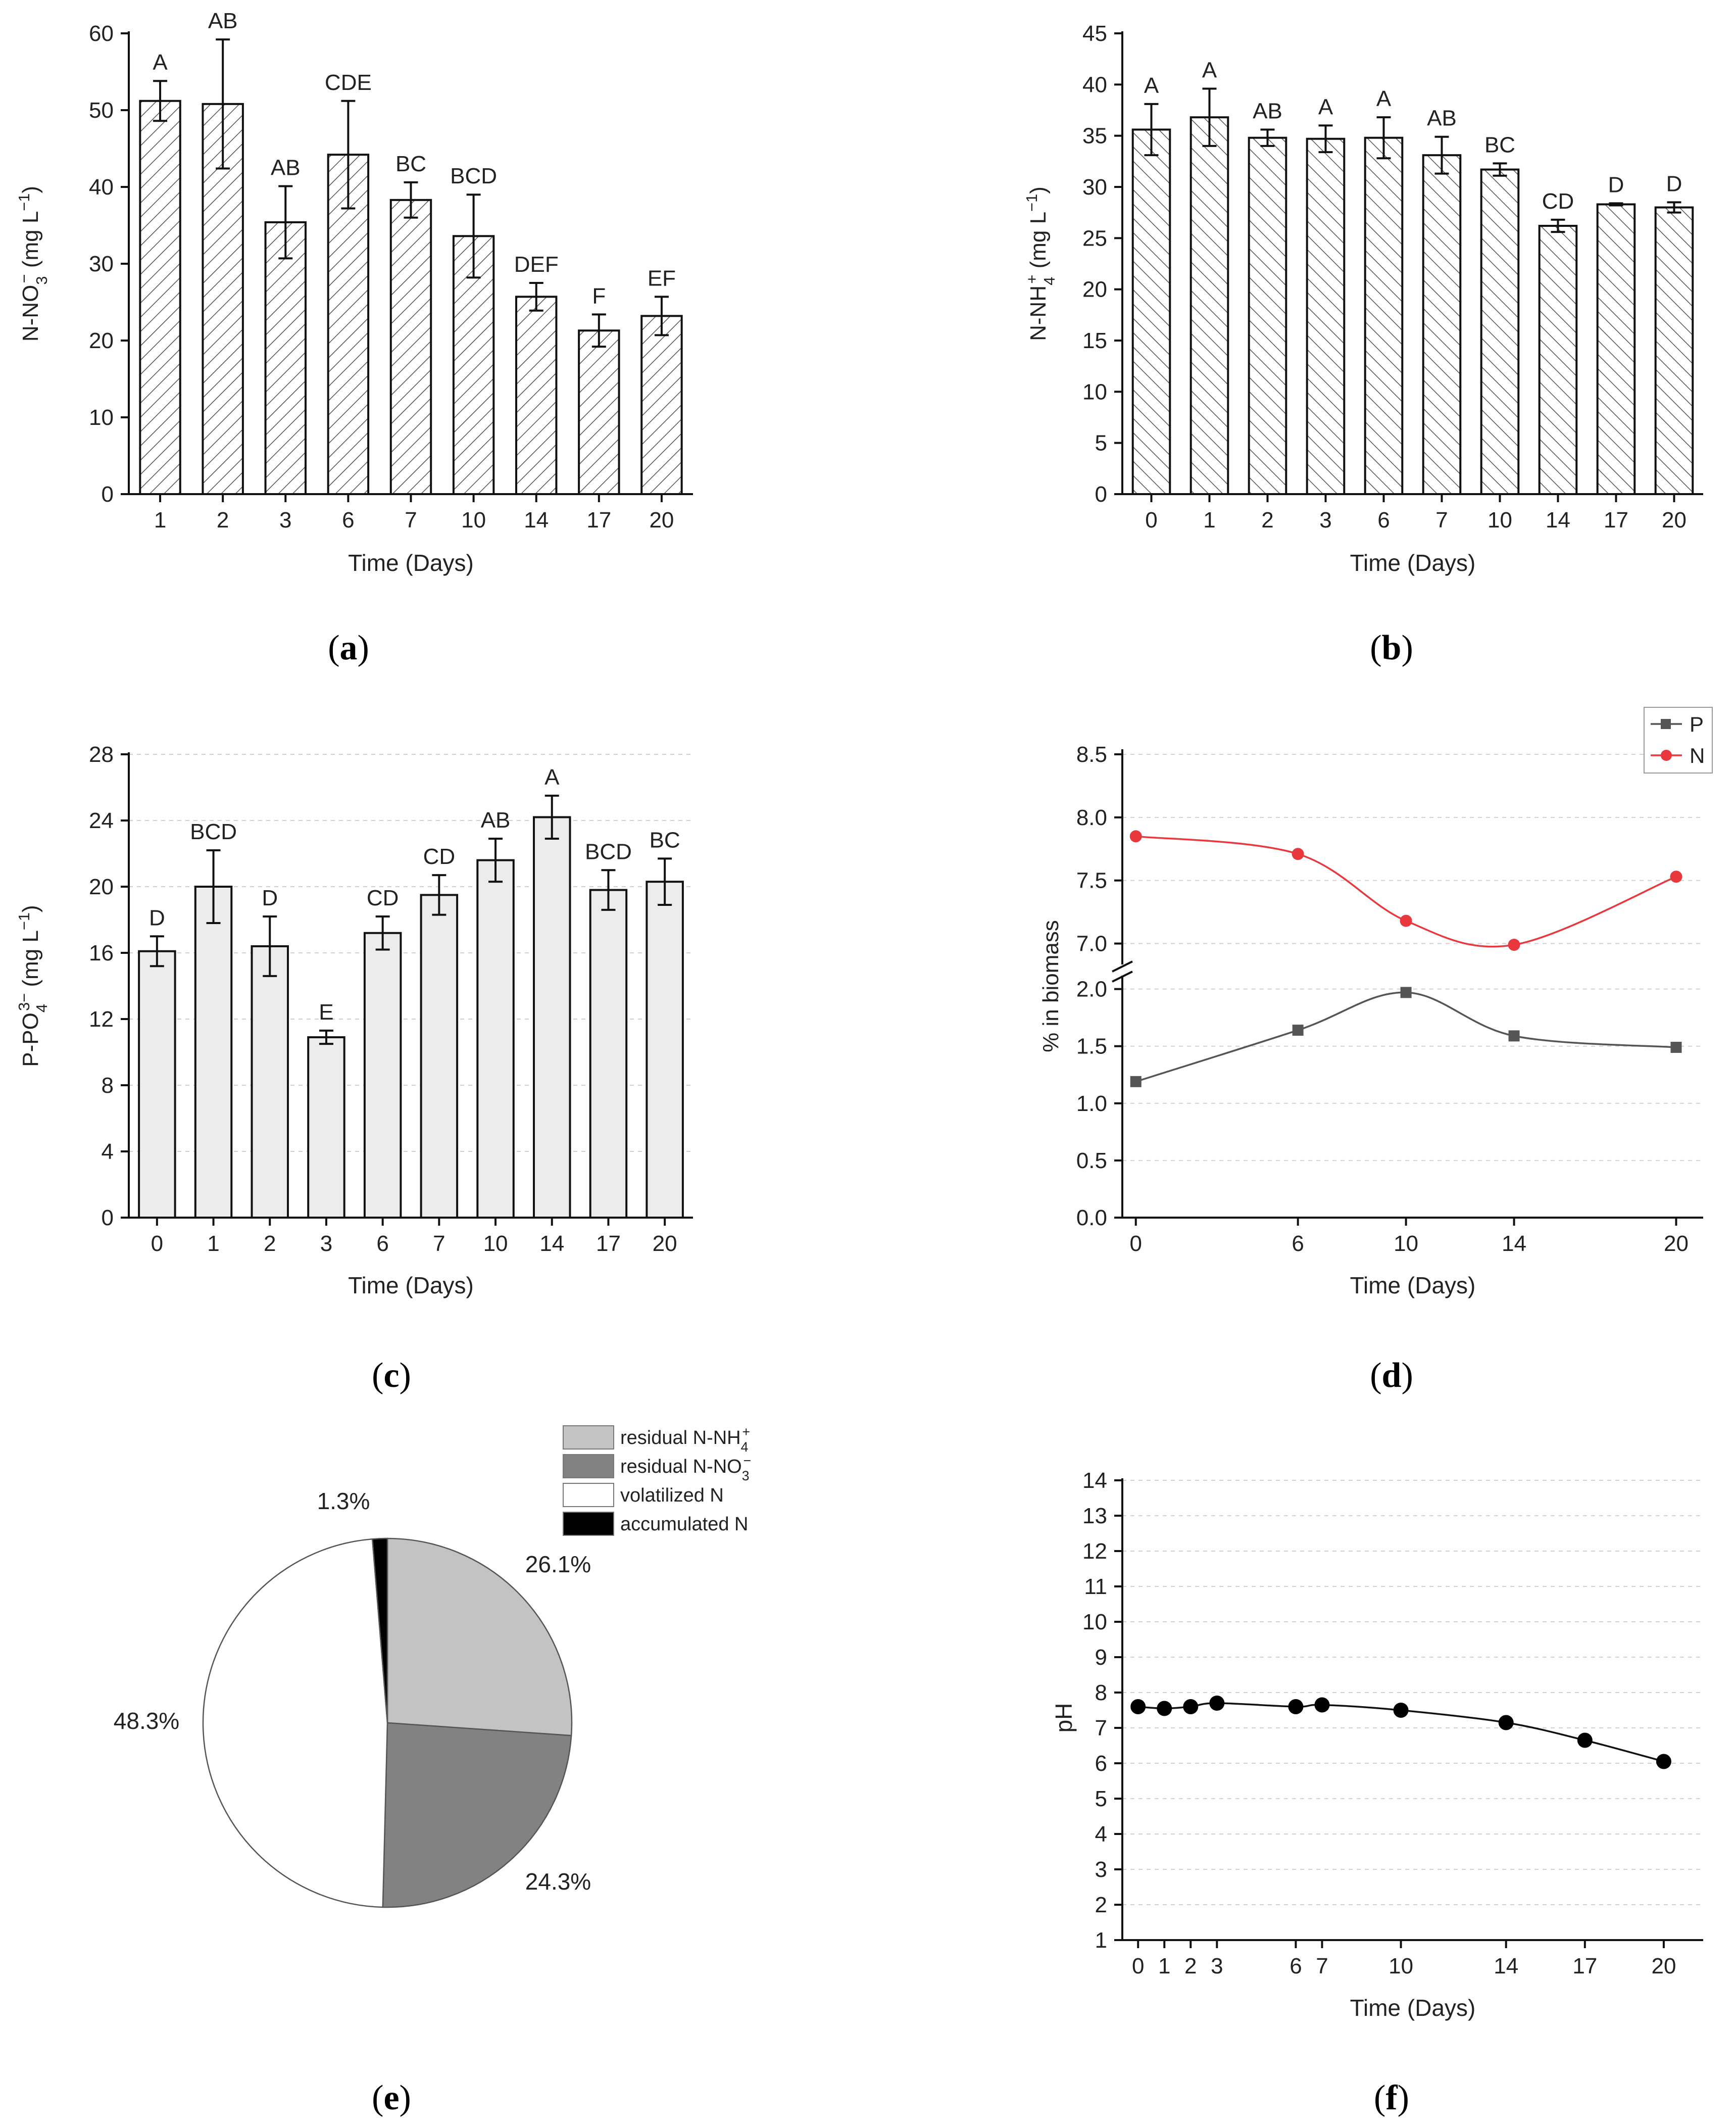 The image size is (1736, 2125). I want to click on y-tick-label: 5, so click(1101, 1798).